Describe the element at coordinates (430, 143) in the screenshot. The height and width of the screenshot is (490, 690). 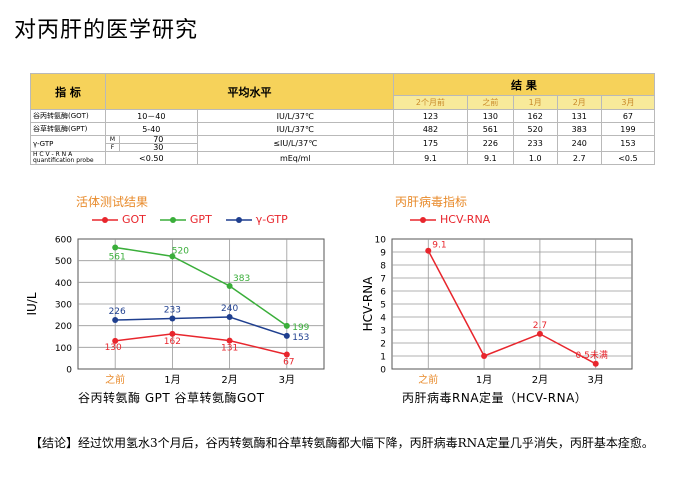
I see `row-value: 175` at that location.